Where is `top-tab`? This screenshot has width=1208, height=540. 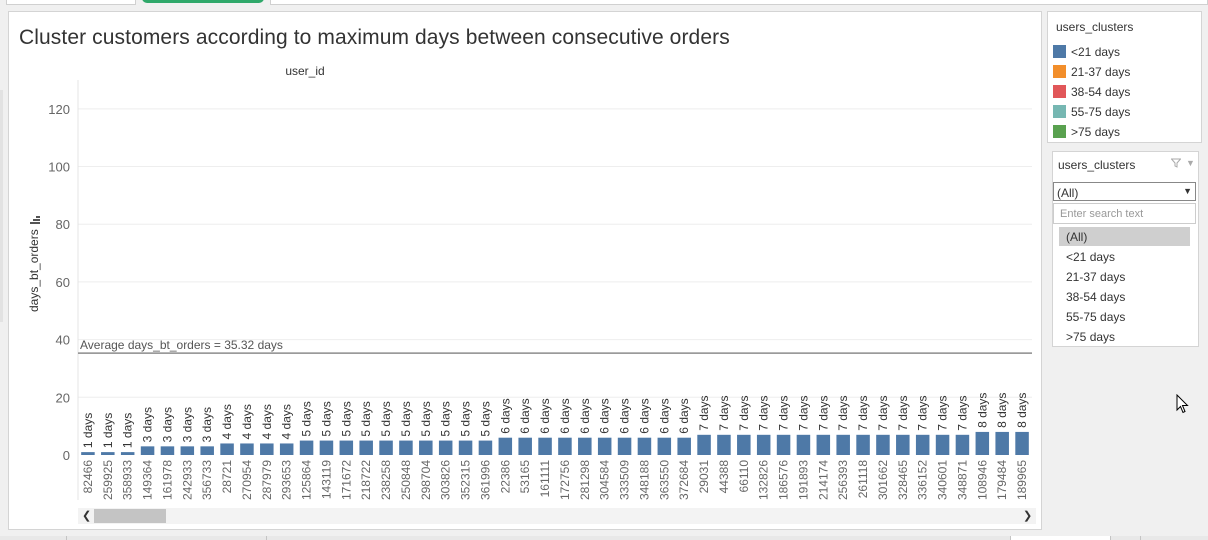
top-tab is located at coordinates (71, 2).